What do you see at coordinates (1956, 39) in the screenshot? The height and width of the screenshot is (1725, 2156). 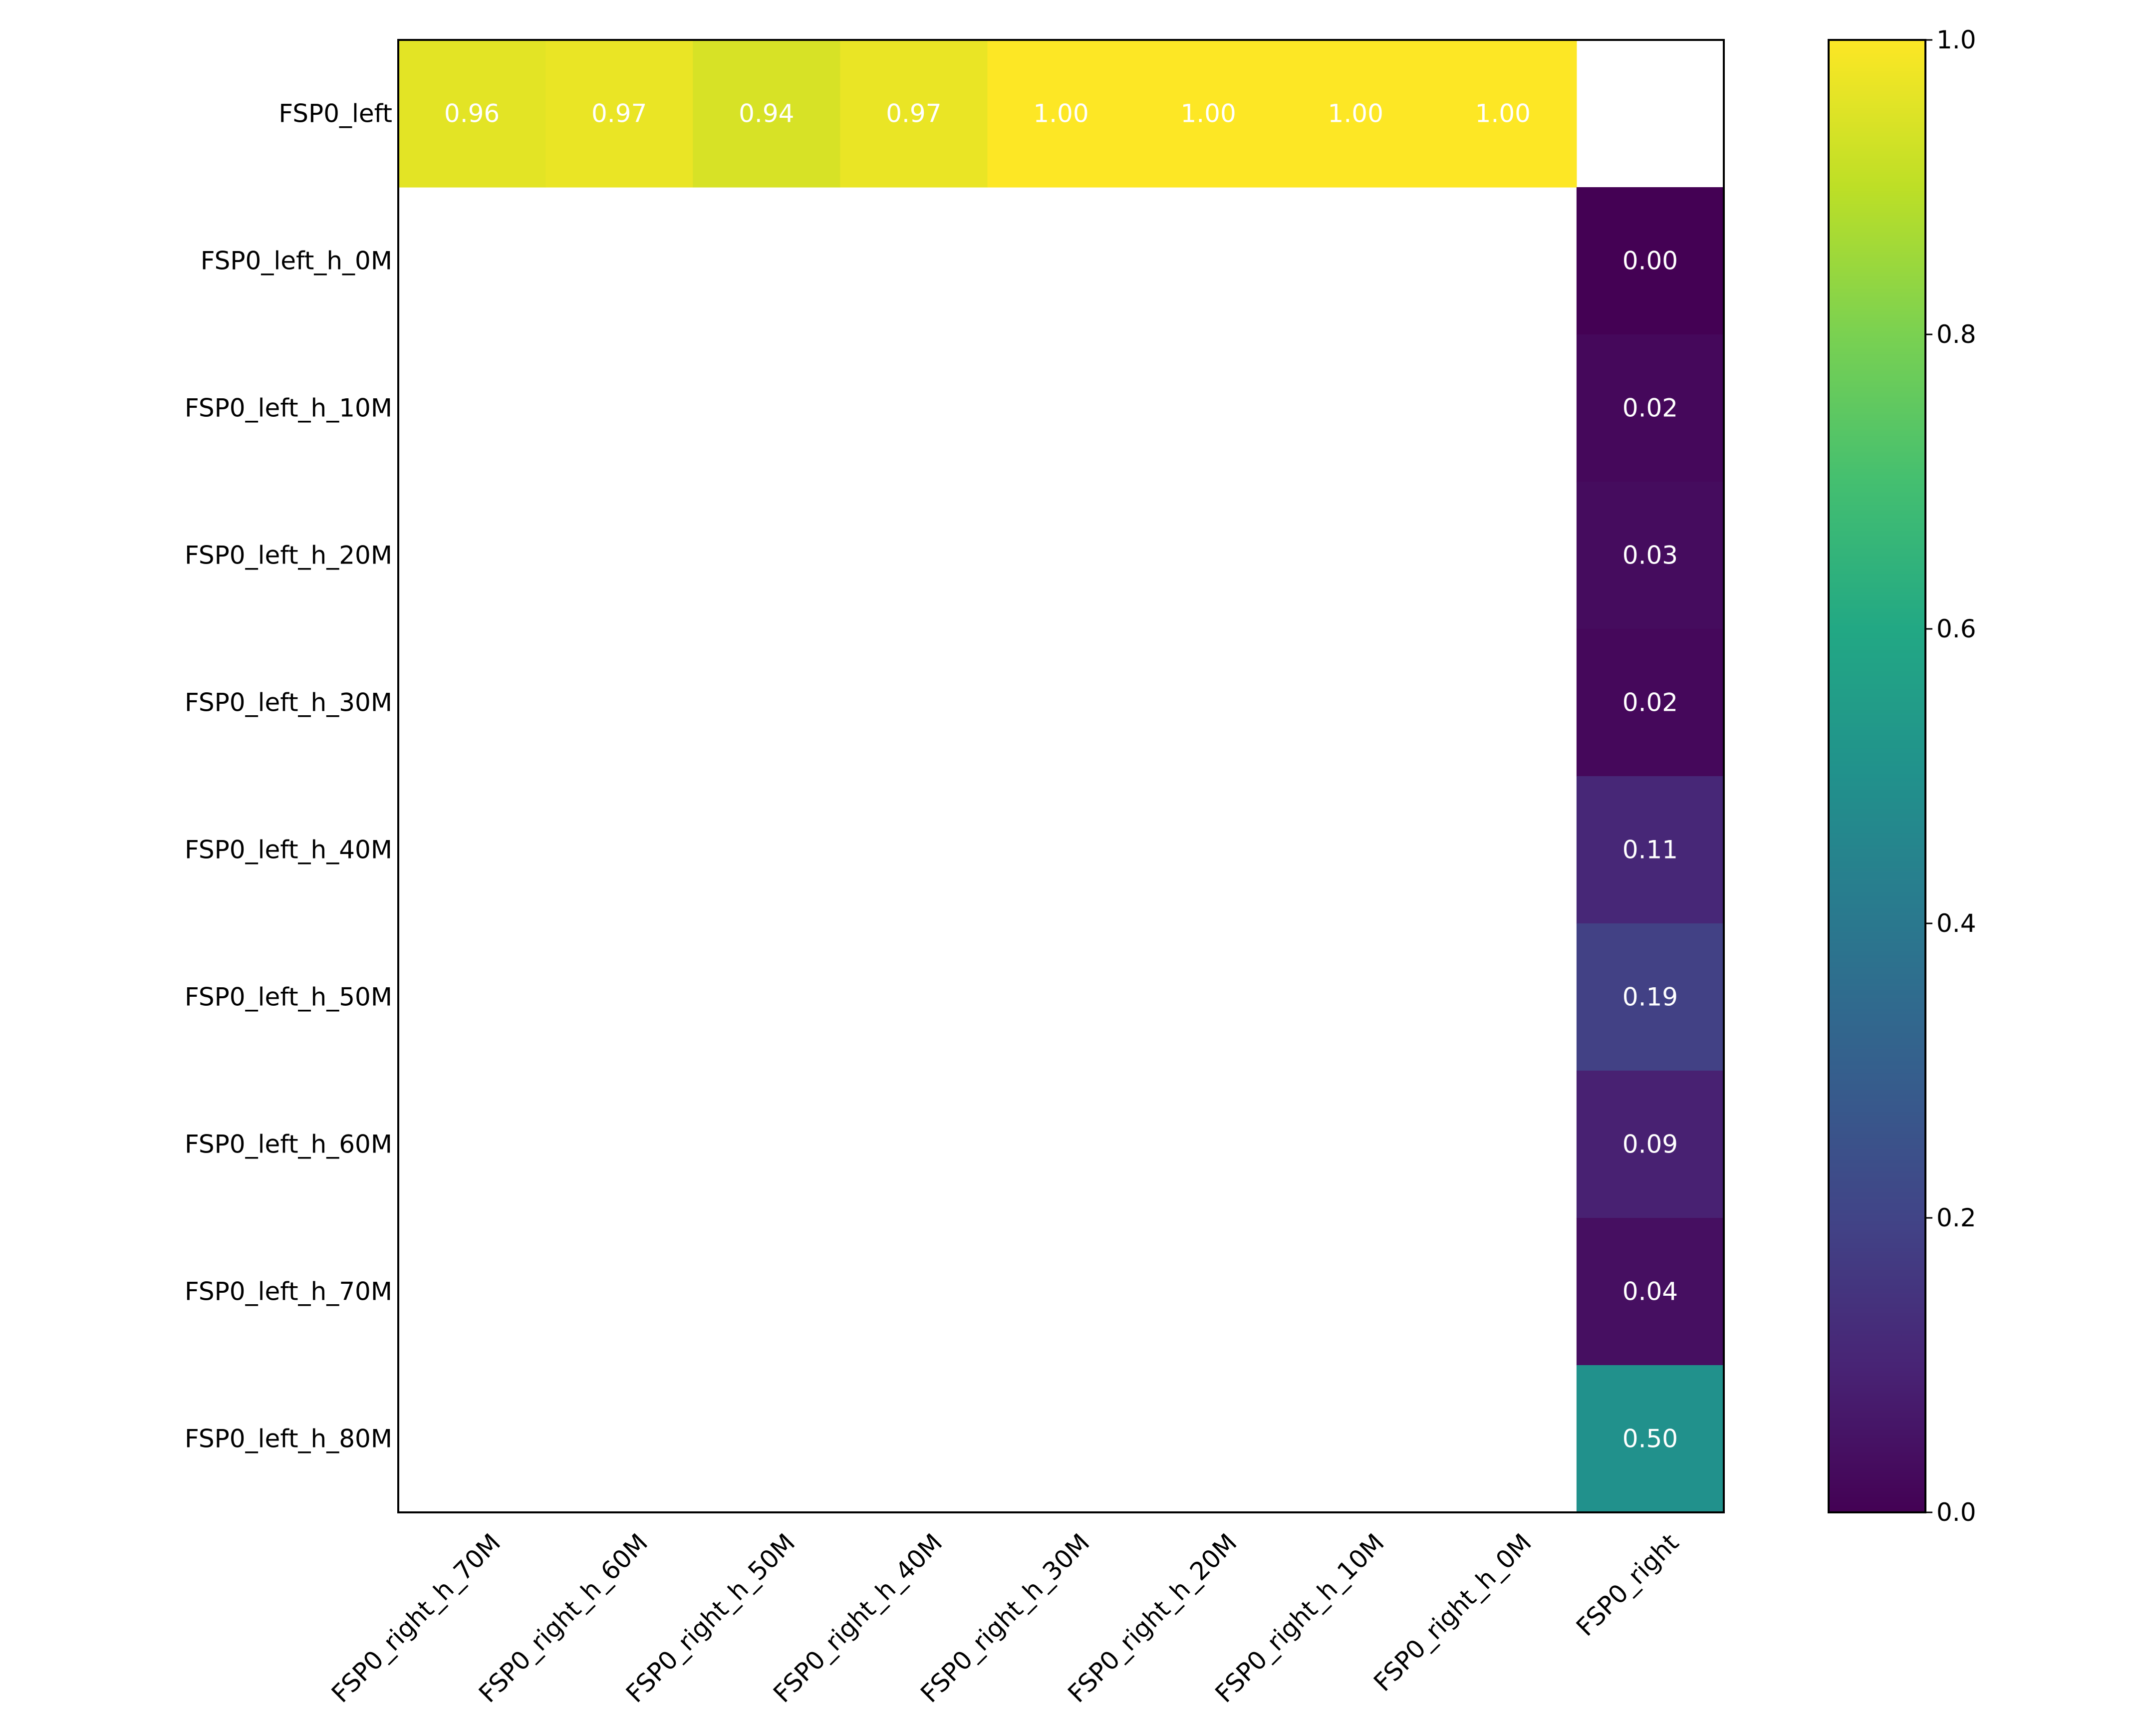 I see `colorbar-tick-label: 1.0` at bounding box center [1956, 39].